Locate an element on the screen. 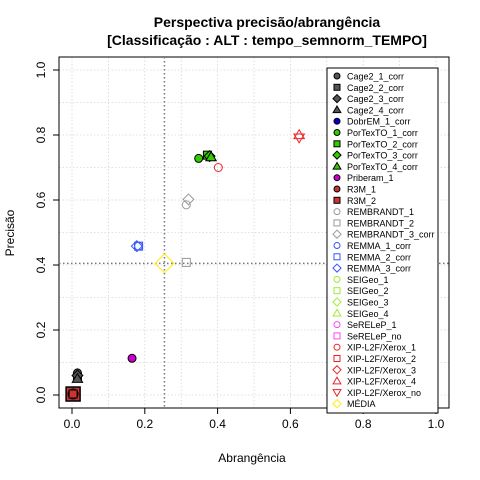 The width and height of the screenshot is (480, 480). legend-label: XIP-L2F/Xerox_2 is located at coordinates (381, 359).